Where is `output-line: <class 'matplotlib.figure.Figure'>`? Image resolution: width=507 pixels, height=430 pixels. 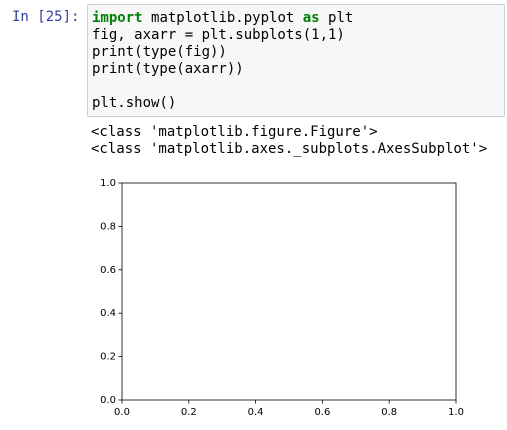 output-line: <class 'matplotlib.figure.Figure'> is located at coordinates (234, 132).